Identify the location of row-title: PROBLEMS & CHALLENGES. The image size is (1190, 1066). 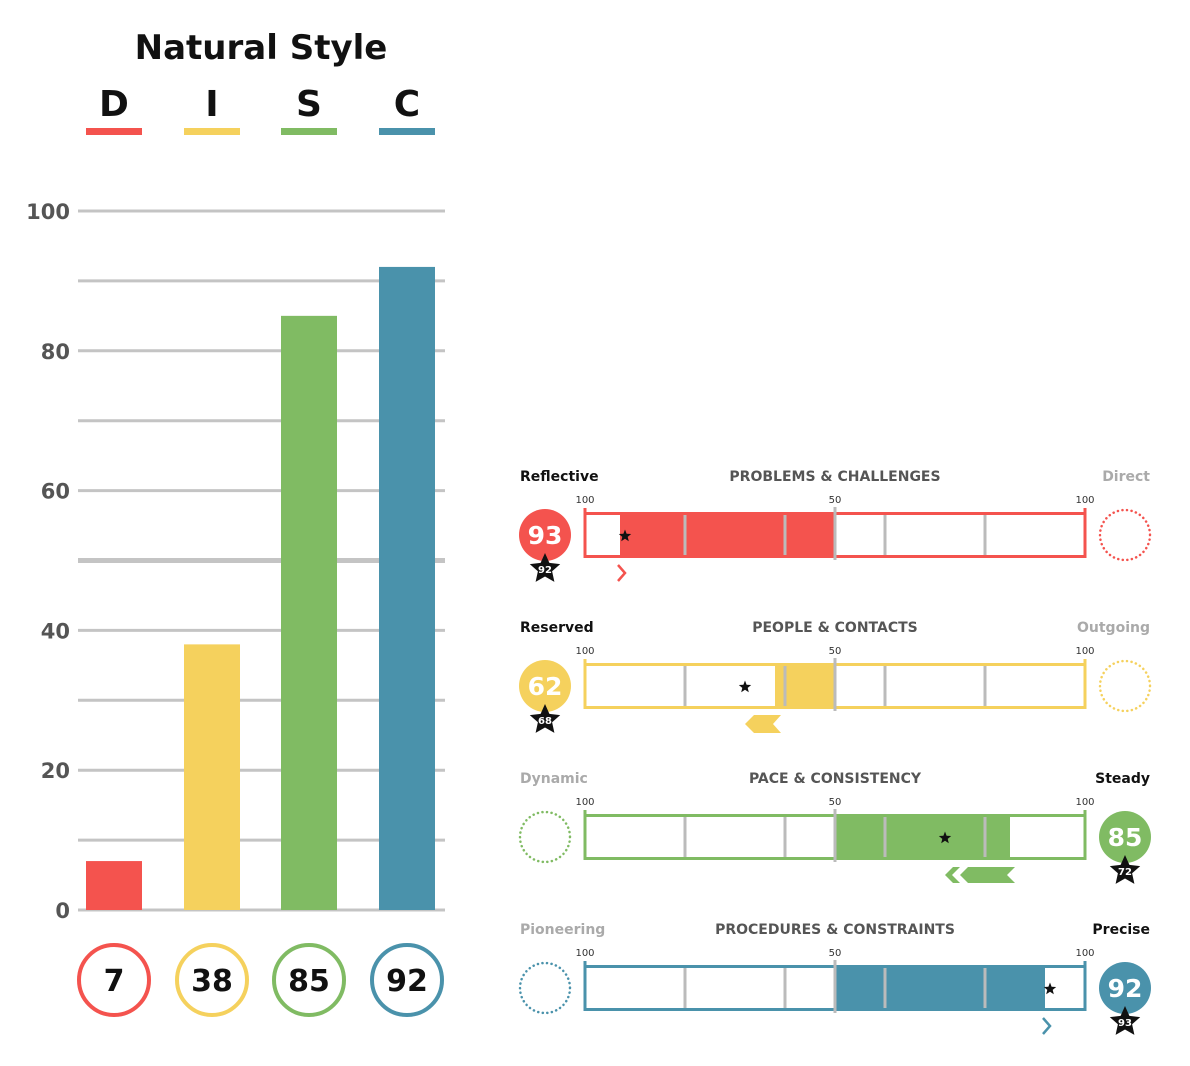
(834, 477).